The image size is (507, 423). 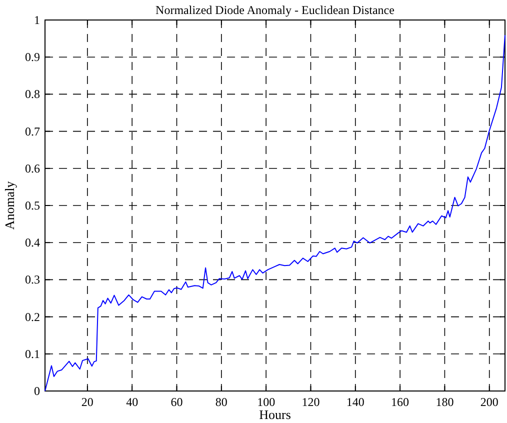 What do you see at coordinates (32, 131) in the screenshot?
I see `y-tick-label: 0.7` at bounding box center [32, 131].